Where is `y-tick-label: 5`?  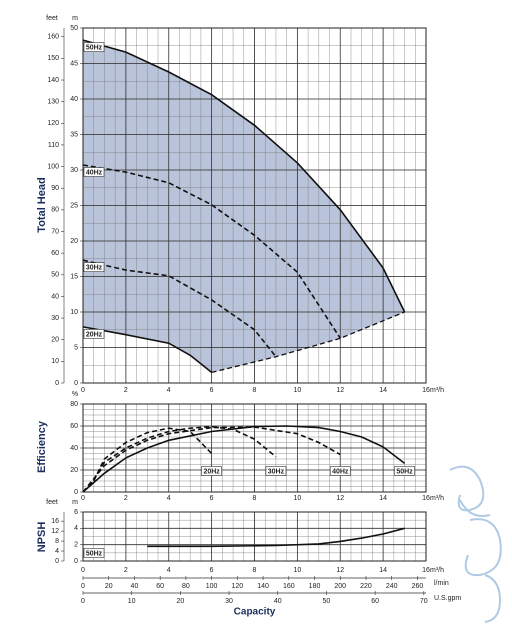
y-tick-label: 5 is located at coordinates (76, 347).